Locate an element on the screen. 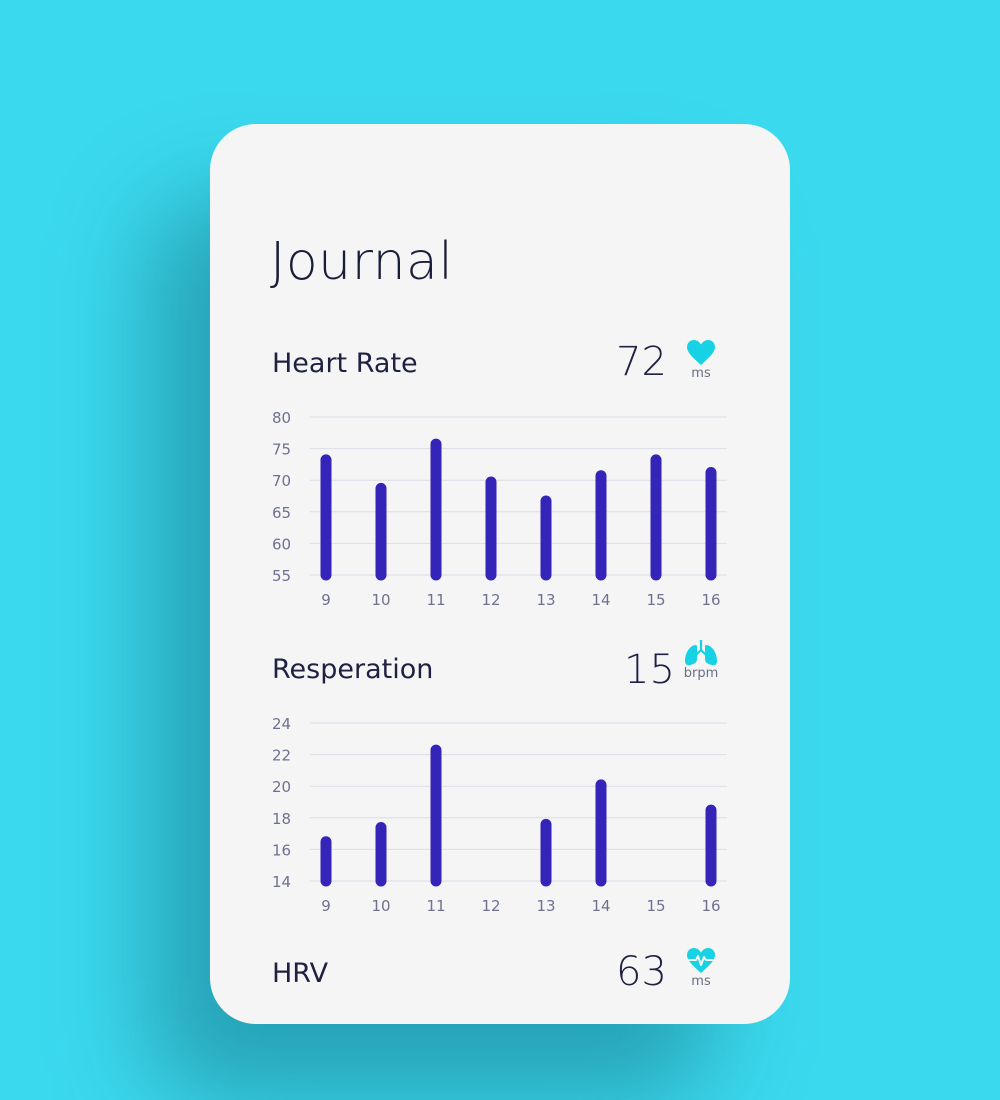  chart0-y-tick: 60 is located at coordinates (281, 544).